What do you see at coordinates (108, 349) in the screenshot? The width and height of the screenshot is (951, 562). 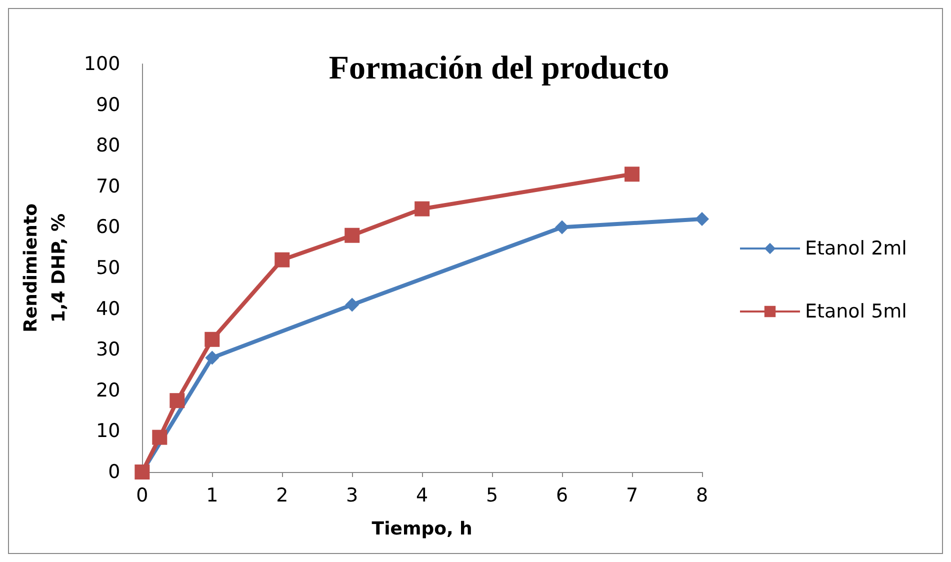 I see `y-tick-label: 30` at bounding box center [108, 349].